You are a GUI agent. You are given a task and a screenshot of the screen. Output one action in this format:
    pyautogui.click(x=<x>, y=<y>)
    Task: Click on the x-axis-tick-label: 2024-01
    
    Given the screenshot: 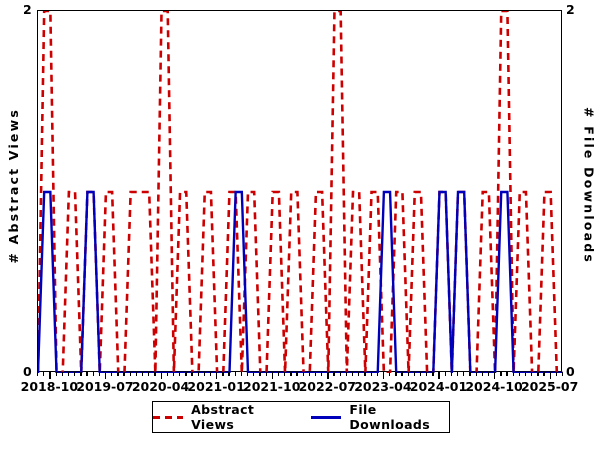 What is the action you would take?
    pyautogui.click(x=438, y=386)
    